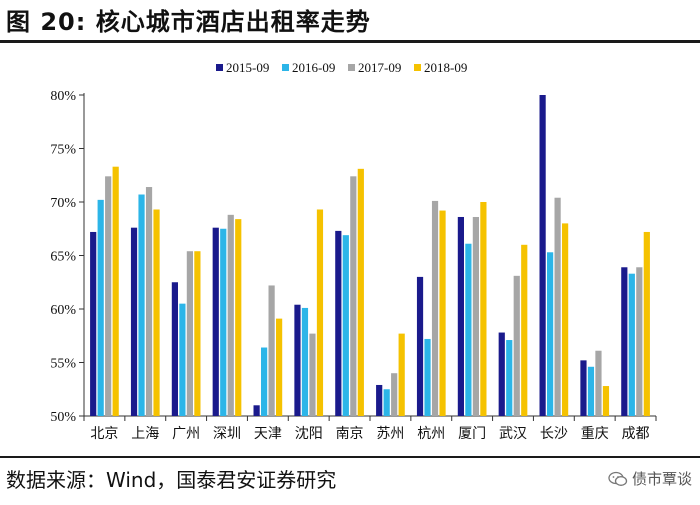 This screenshot has height=505, width=700. I want to click on x-tick-label: 厦门, so click(472, 434).